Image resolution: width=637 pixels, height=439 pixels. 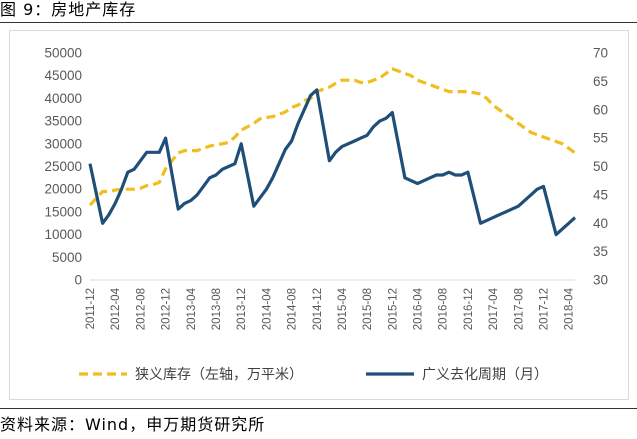 What do you see at coordinates (217, 309) in the screenshot?
I see `x-axis-tick-label: 2013-08` at bounding box center [217, 309].